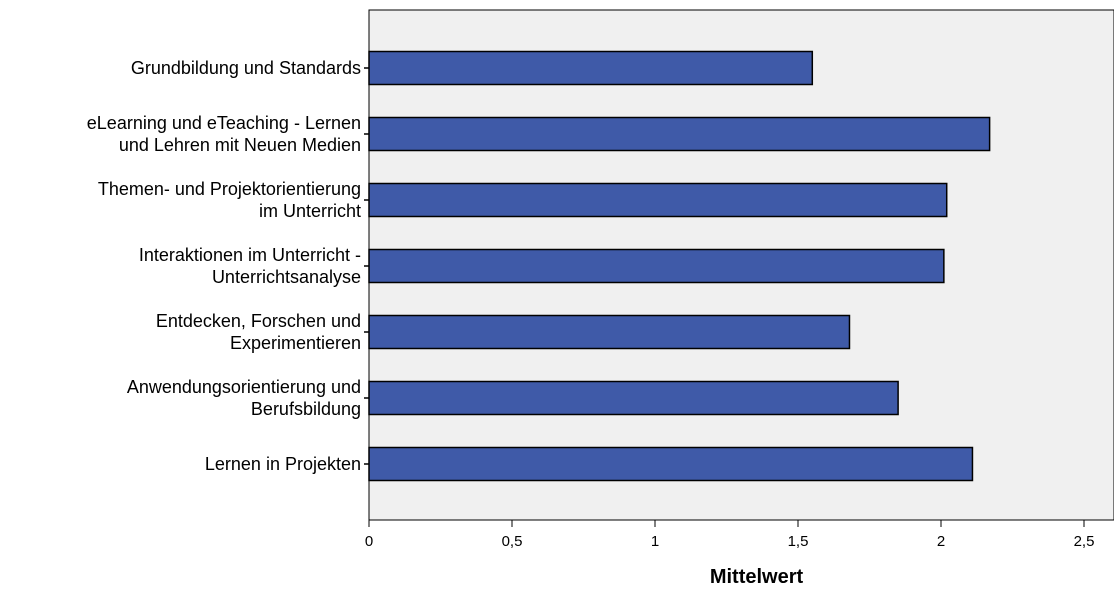 This screenshot has height=598, width=1114. Describe the element at coordinates (512, 541) in the screenshot. I see `x-tick-label: 0,5` at that location.